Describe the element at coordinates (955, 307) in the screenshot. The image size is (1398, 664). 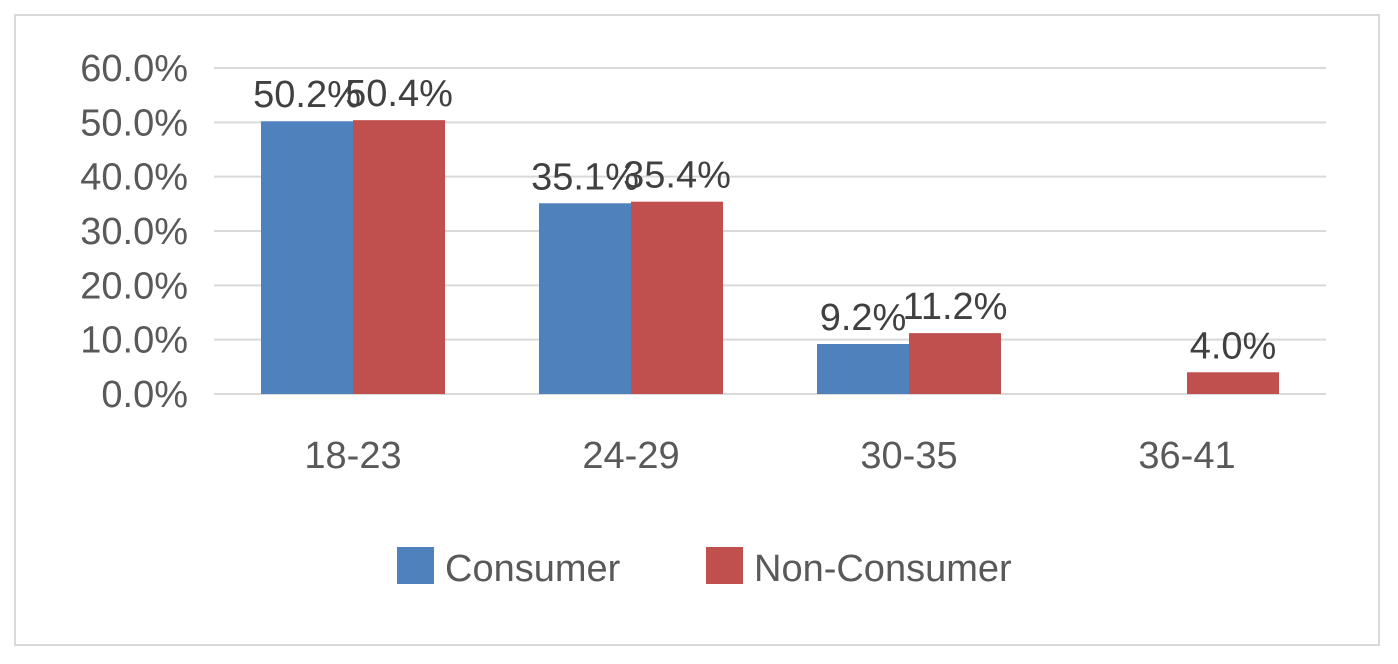
I see `data-label: 11.2%` at that location.